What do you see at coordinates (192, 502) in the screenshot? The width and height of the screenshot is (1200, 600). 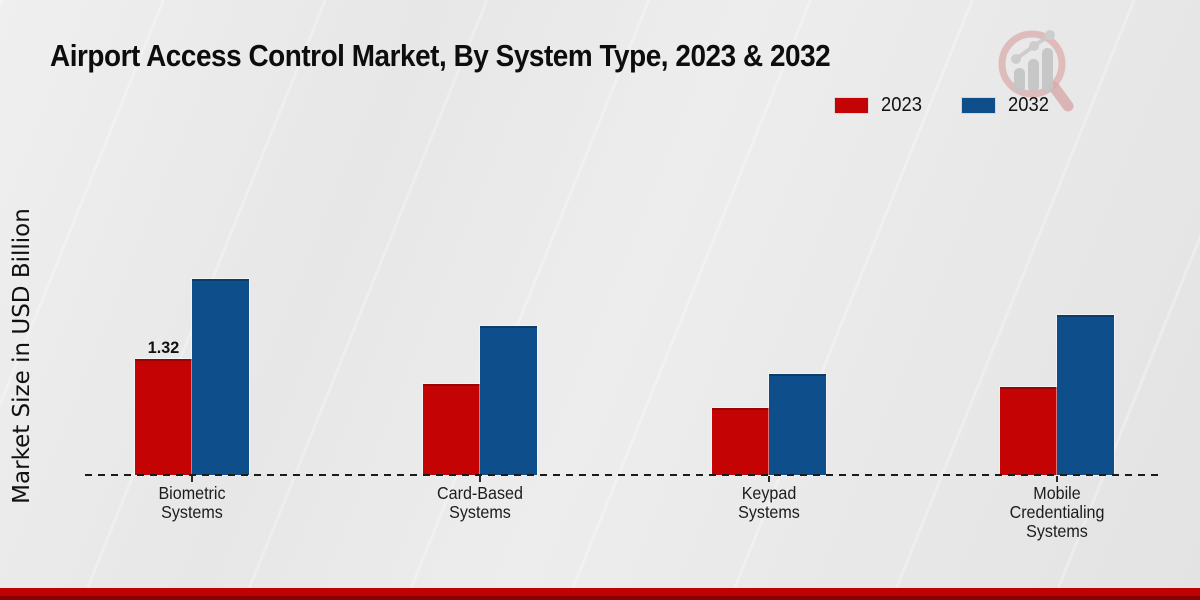 I see `category-label: Biometric Systems` at bounding box center [192, 502].